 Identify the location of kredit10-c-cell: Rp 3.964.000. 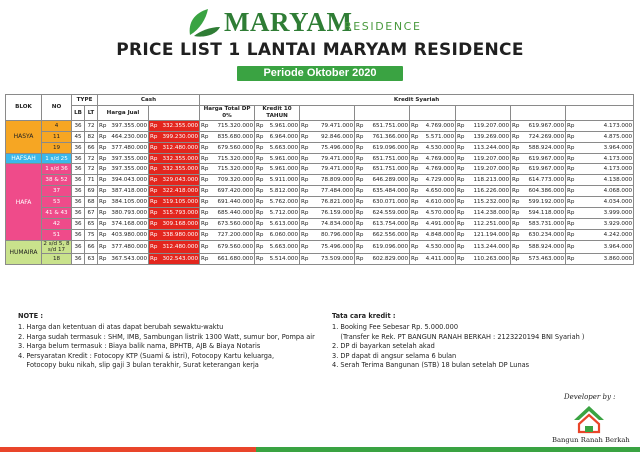
(600, 246).